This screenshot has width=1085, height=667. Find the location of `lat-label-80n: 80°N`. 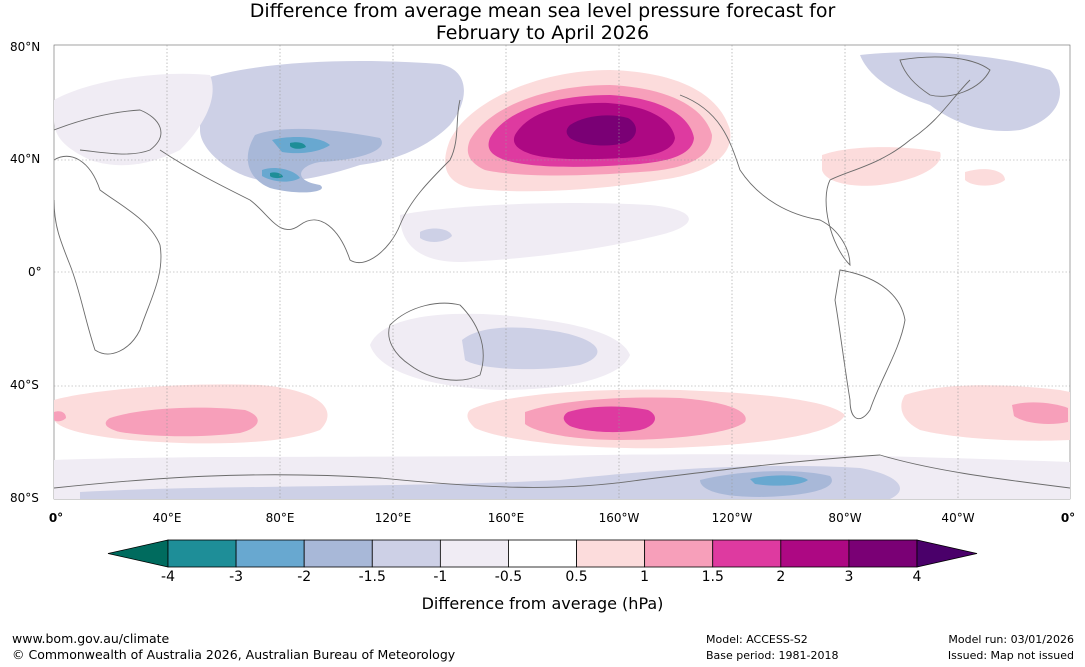

lat-label-80n: 80°N is located at coordinates (25, 47).